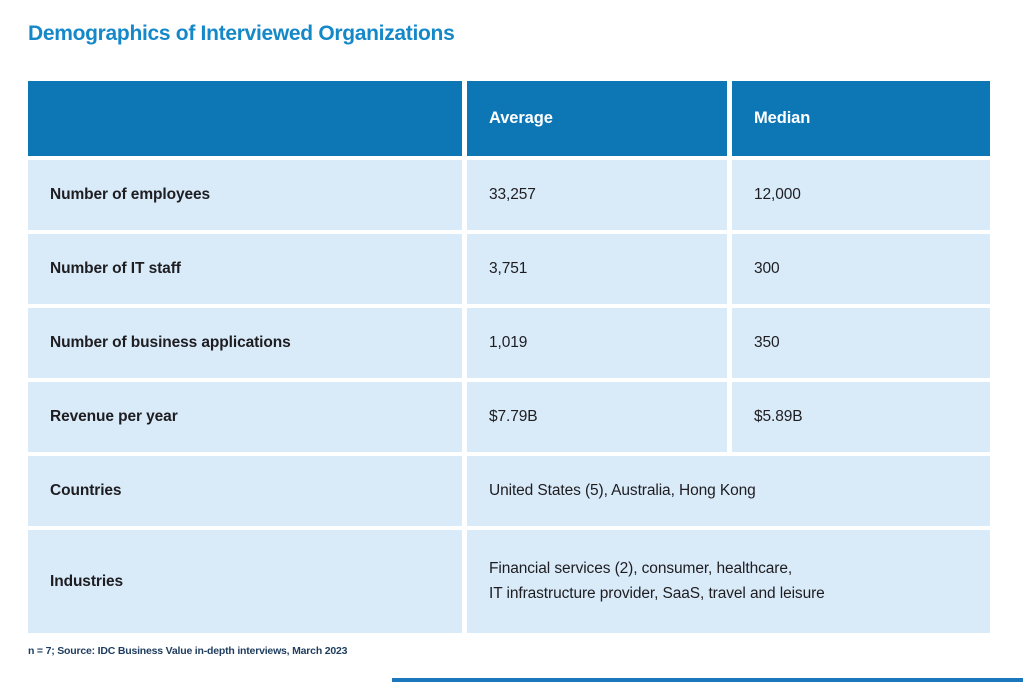 Image resolution: width=1023 pixels, height=682 pixels. What do you see at coordinates (245, 195) in the screenshot?
I see `row-label-employees: Number of employees` at bounding box center [245, 195].